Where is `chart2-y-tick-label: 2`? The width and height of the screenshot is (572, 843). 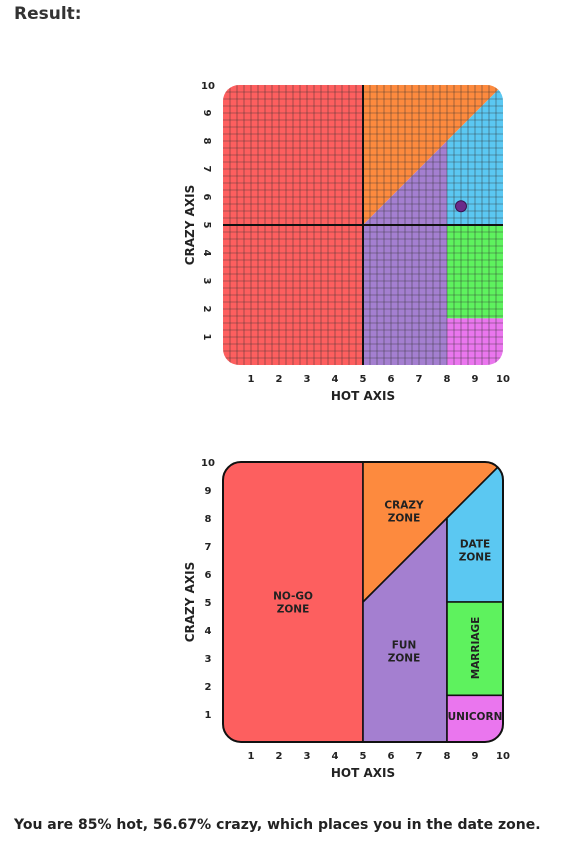 chart2-y-tick-label: 2 is located at coordinates (208, 687).